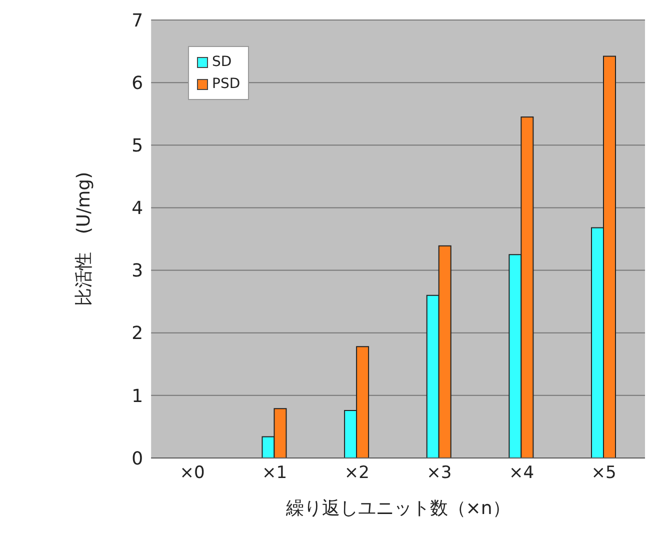 The width and height of the screenshot is (663, 546). Describe the element at coordinates (603, 473) in the screenshot. I see `x-tick-label: ×5` at that location.